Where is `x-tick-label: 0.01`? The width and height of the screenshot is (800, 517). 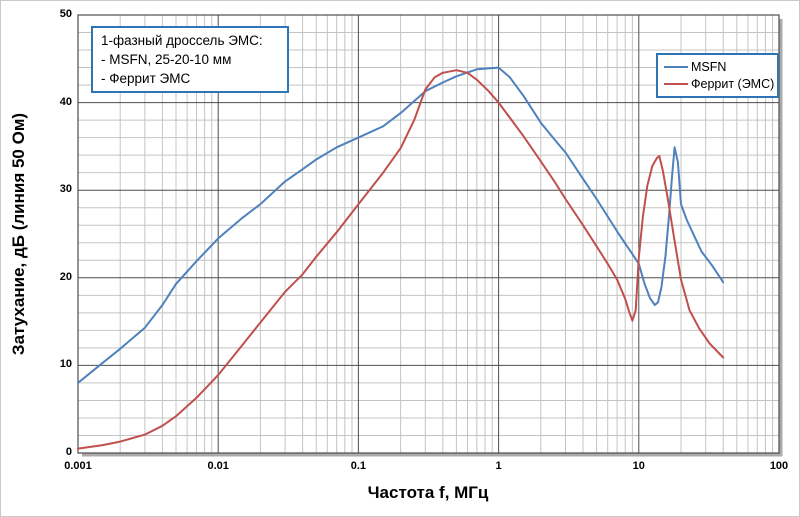 x-tick-label: 0.01 is located at coordinates (218, 466).